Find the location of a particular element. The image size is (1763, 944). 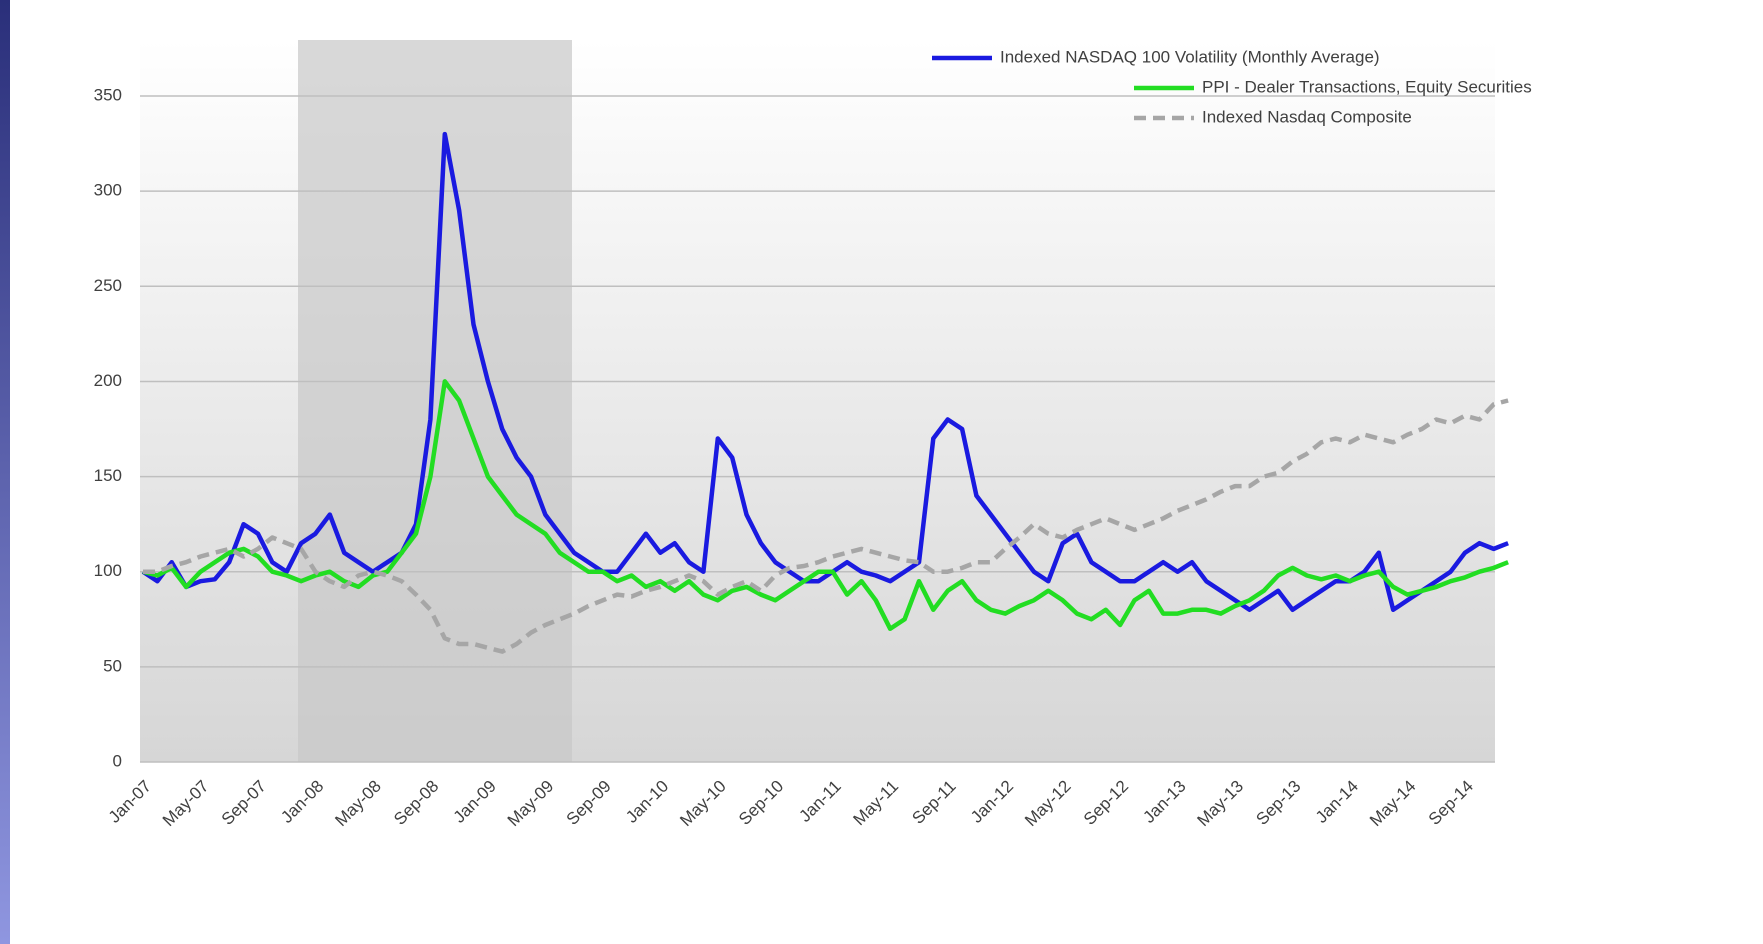

x-tick-label: May-10 is located at coordinates (703, 804).